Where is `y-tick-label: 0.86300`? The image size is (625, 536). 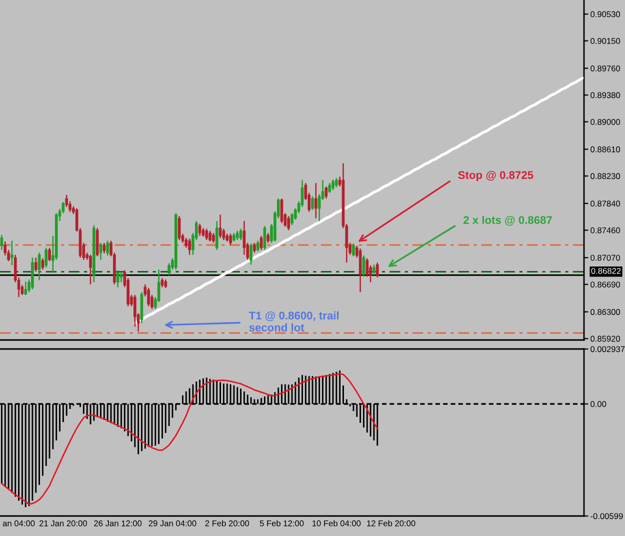
y-tick-label: 0.86300 is located at coordinates (605, 312).